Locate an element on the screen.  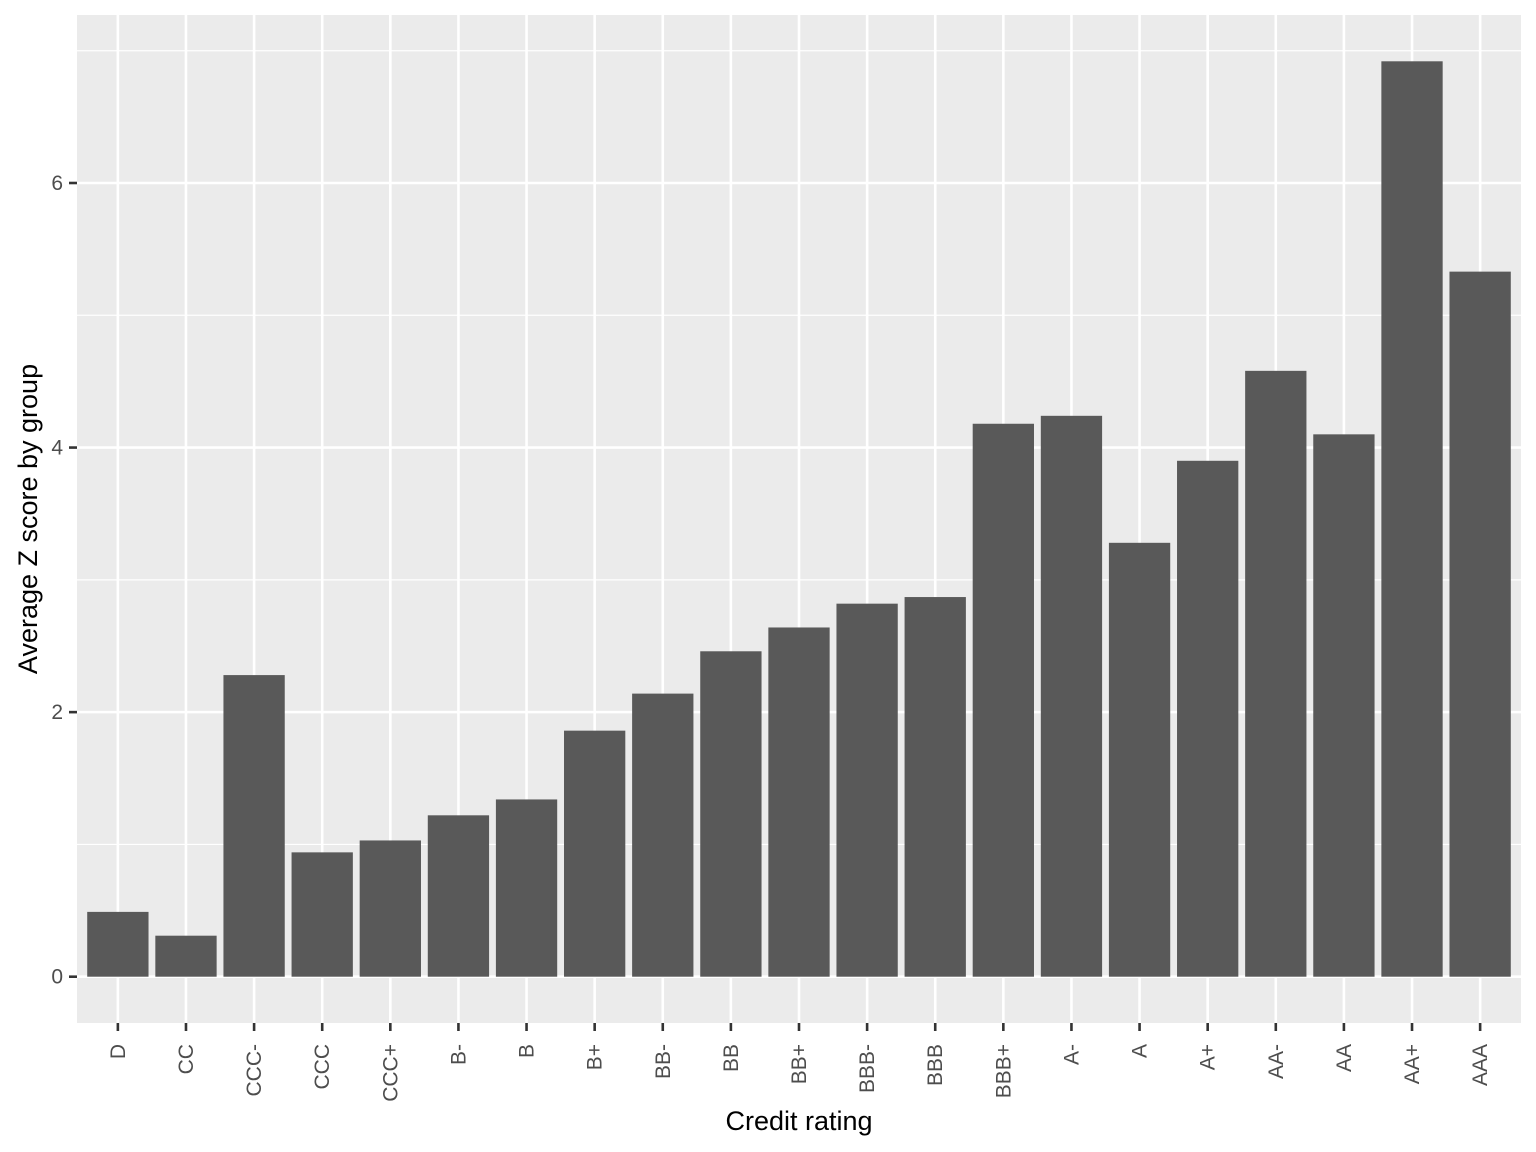
bar-BBB- is located at coordinates (867, 790).